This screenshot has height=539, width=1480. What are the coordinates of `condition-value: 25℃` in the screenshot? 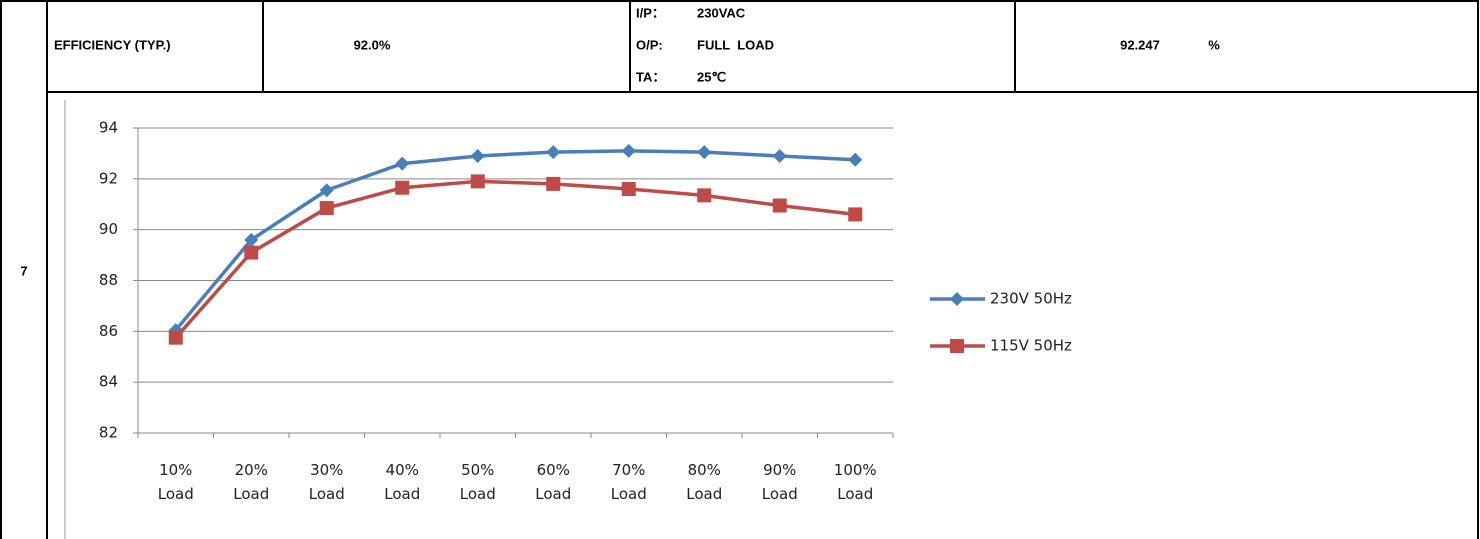 It's located at (711, 76).